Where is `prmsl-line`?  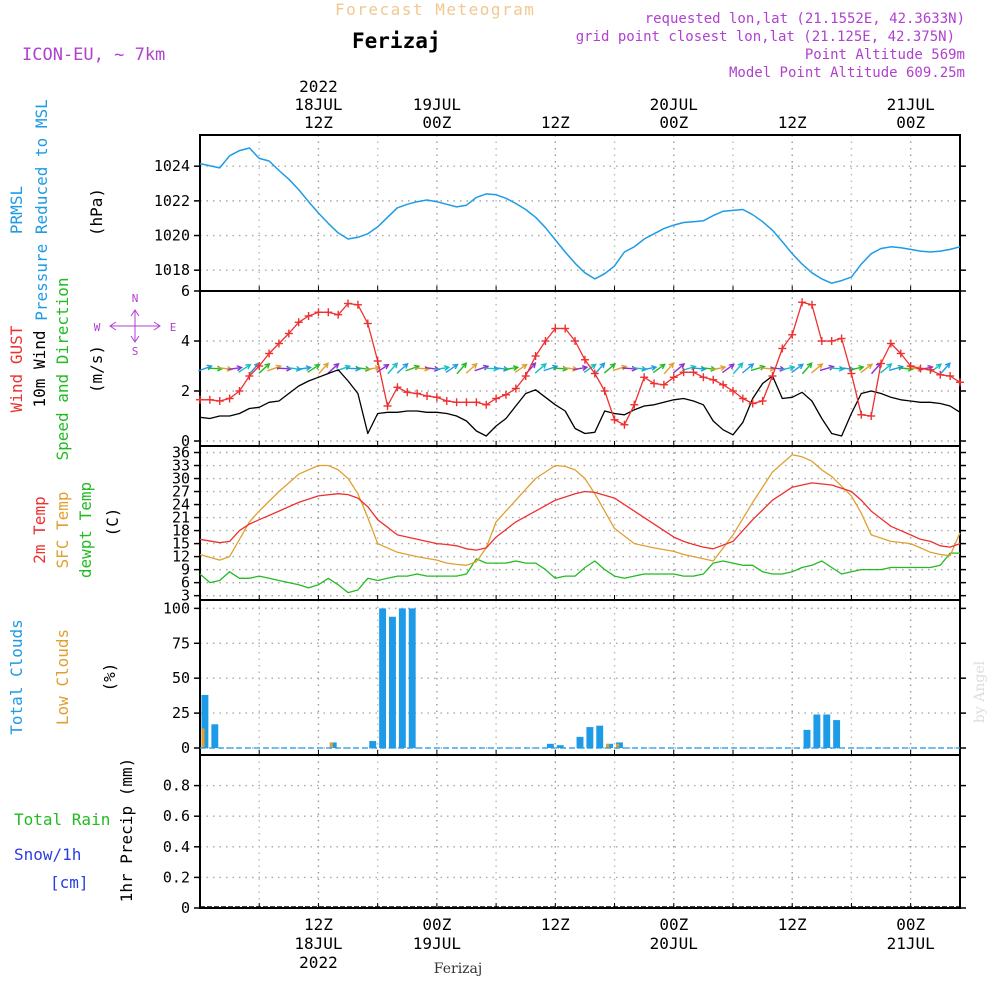 prmsl-line is located at coordinates (580, 215).